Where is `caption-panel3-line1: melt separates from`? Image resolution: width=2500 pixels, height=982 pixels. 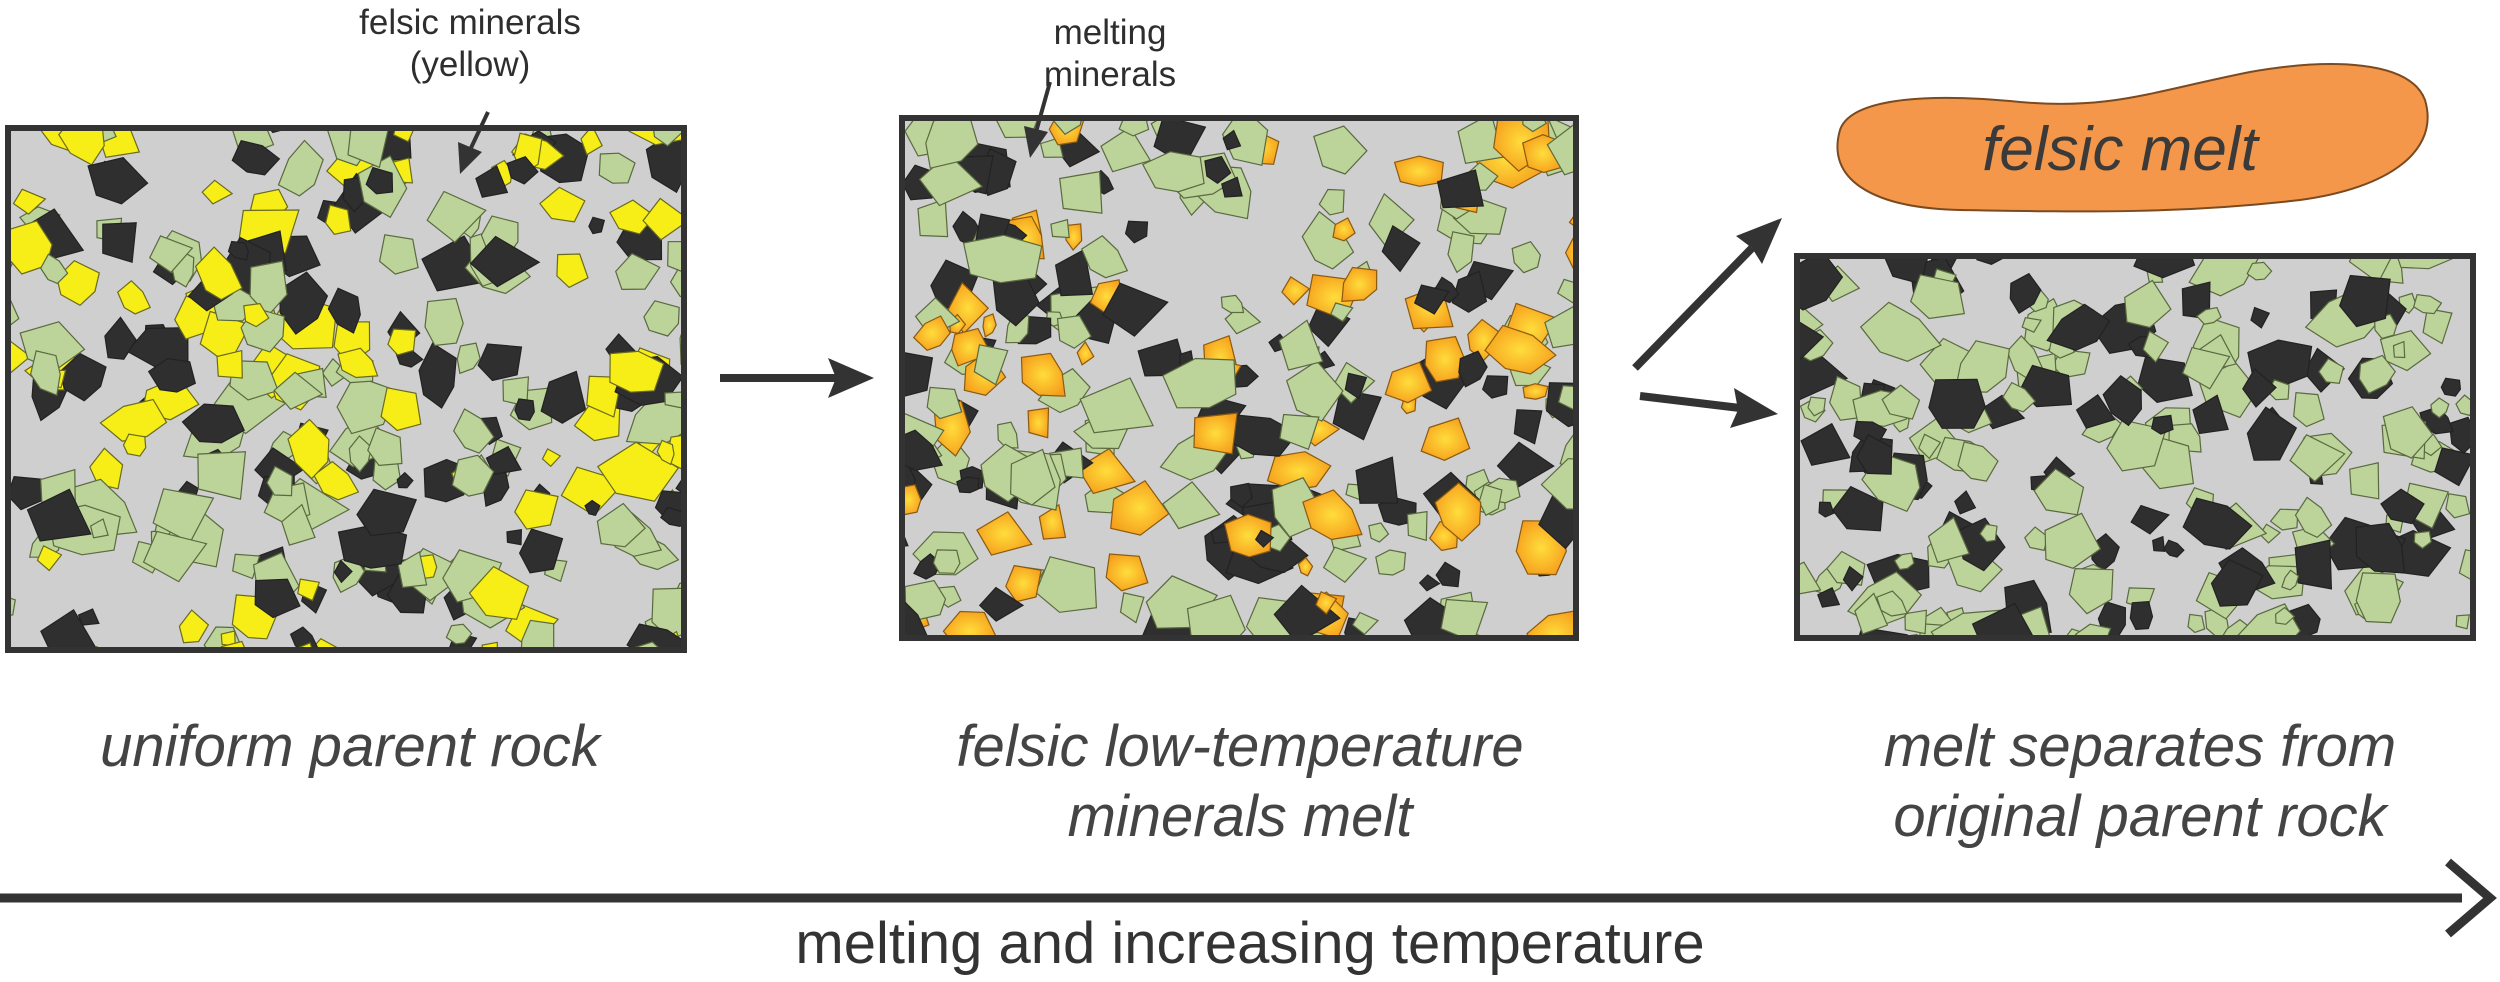
caption-panel3-line1: melt separates from is located at coordinates (2140, 746).